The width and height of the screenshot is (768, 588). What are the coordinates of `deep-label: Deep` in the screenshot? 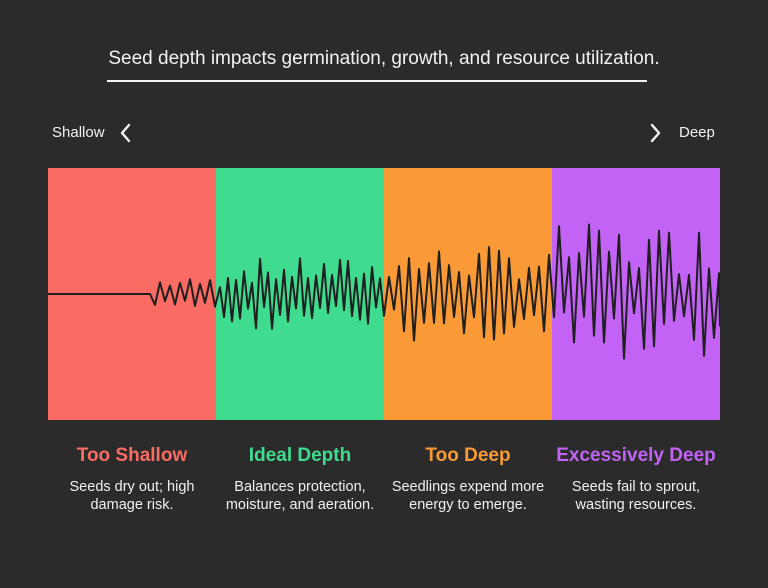 It's located at (697, 132).